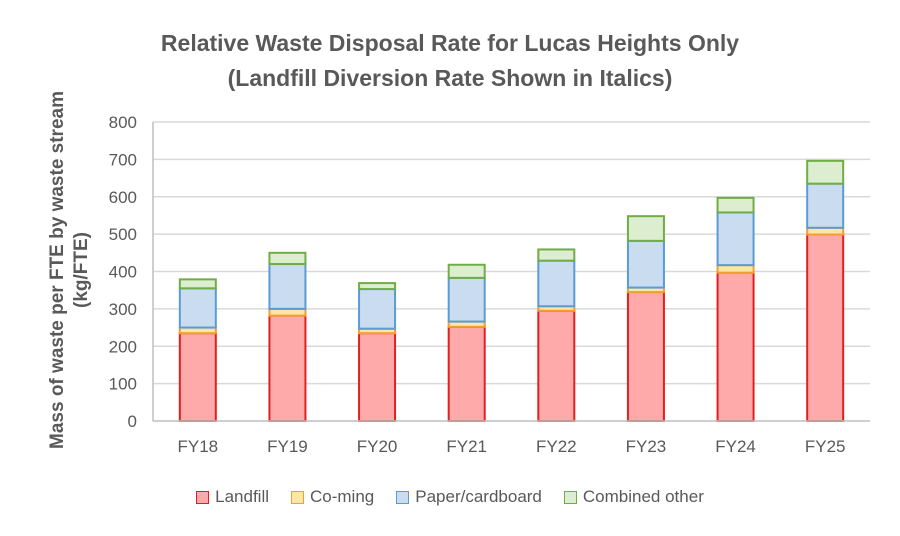 The height and width of the screenshot is (536, 900). Describe the element at coordinates (466, 373) in the screenshot. I see `bar-landfill-fy21` at that location.